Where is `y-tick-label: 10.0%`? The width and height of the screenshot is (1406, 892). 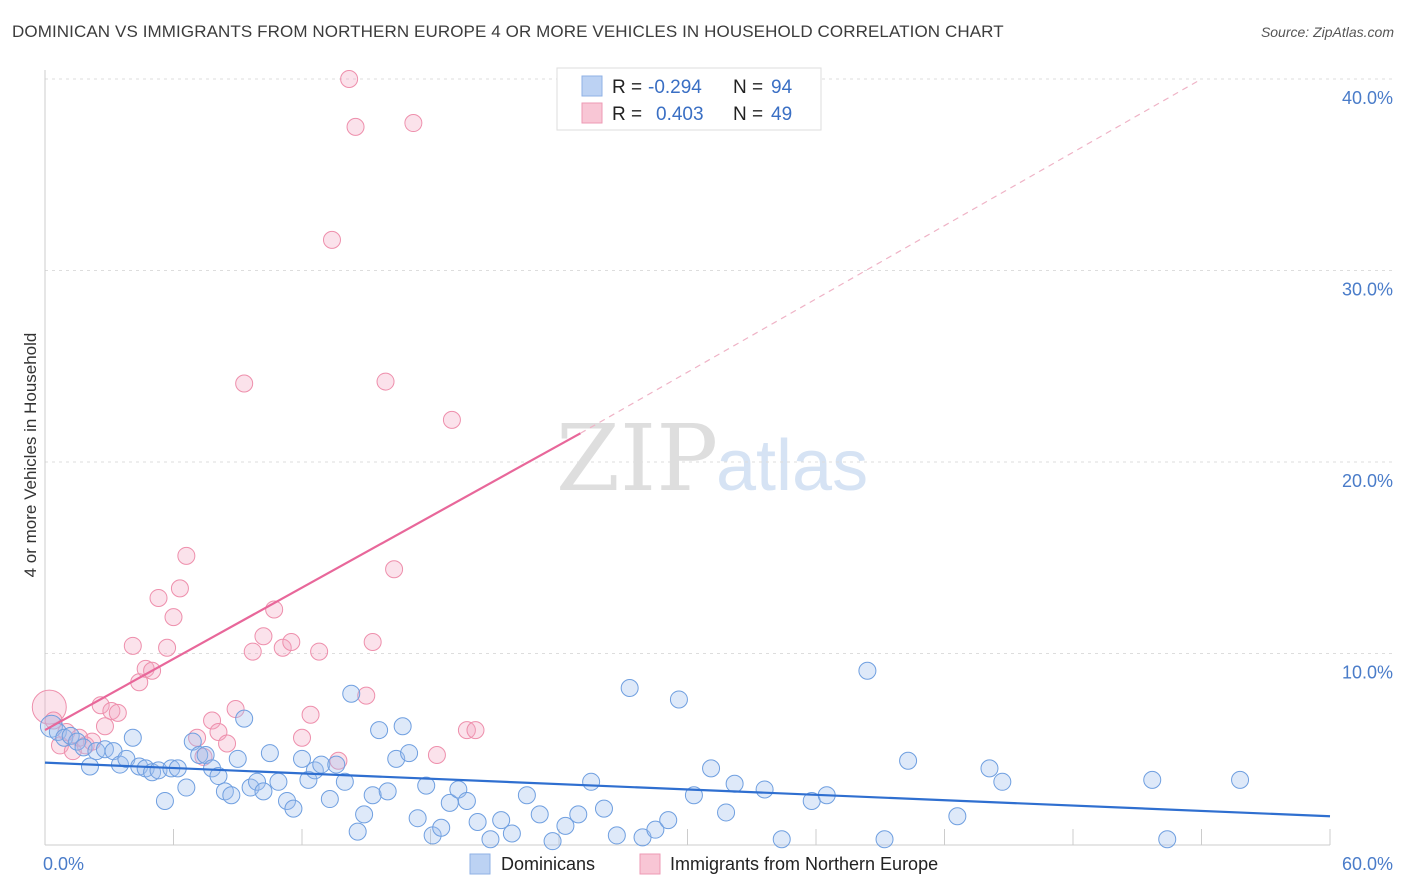 y-tick-label: 10.0% is located at coordinates (1367, 673).